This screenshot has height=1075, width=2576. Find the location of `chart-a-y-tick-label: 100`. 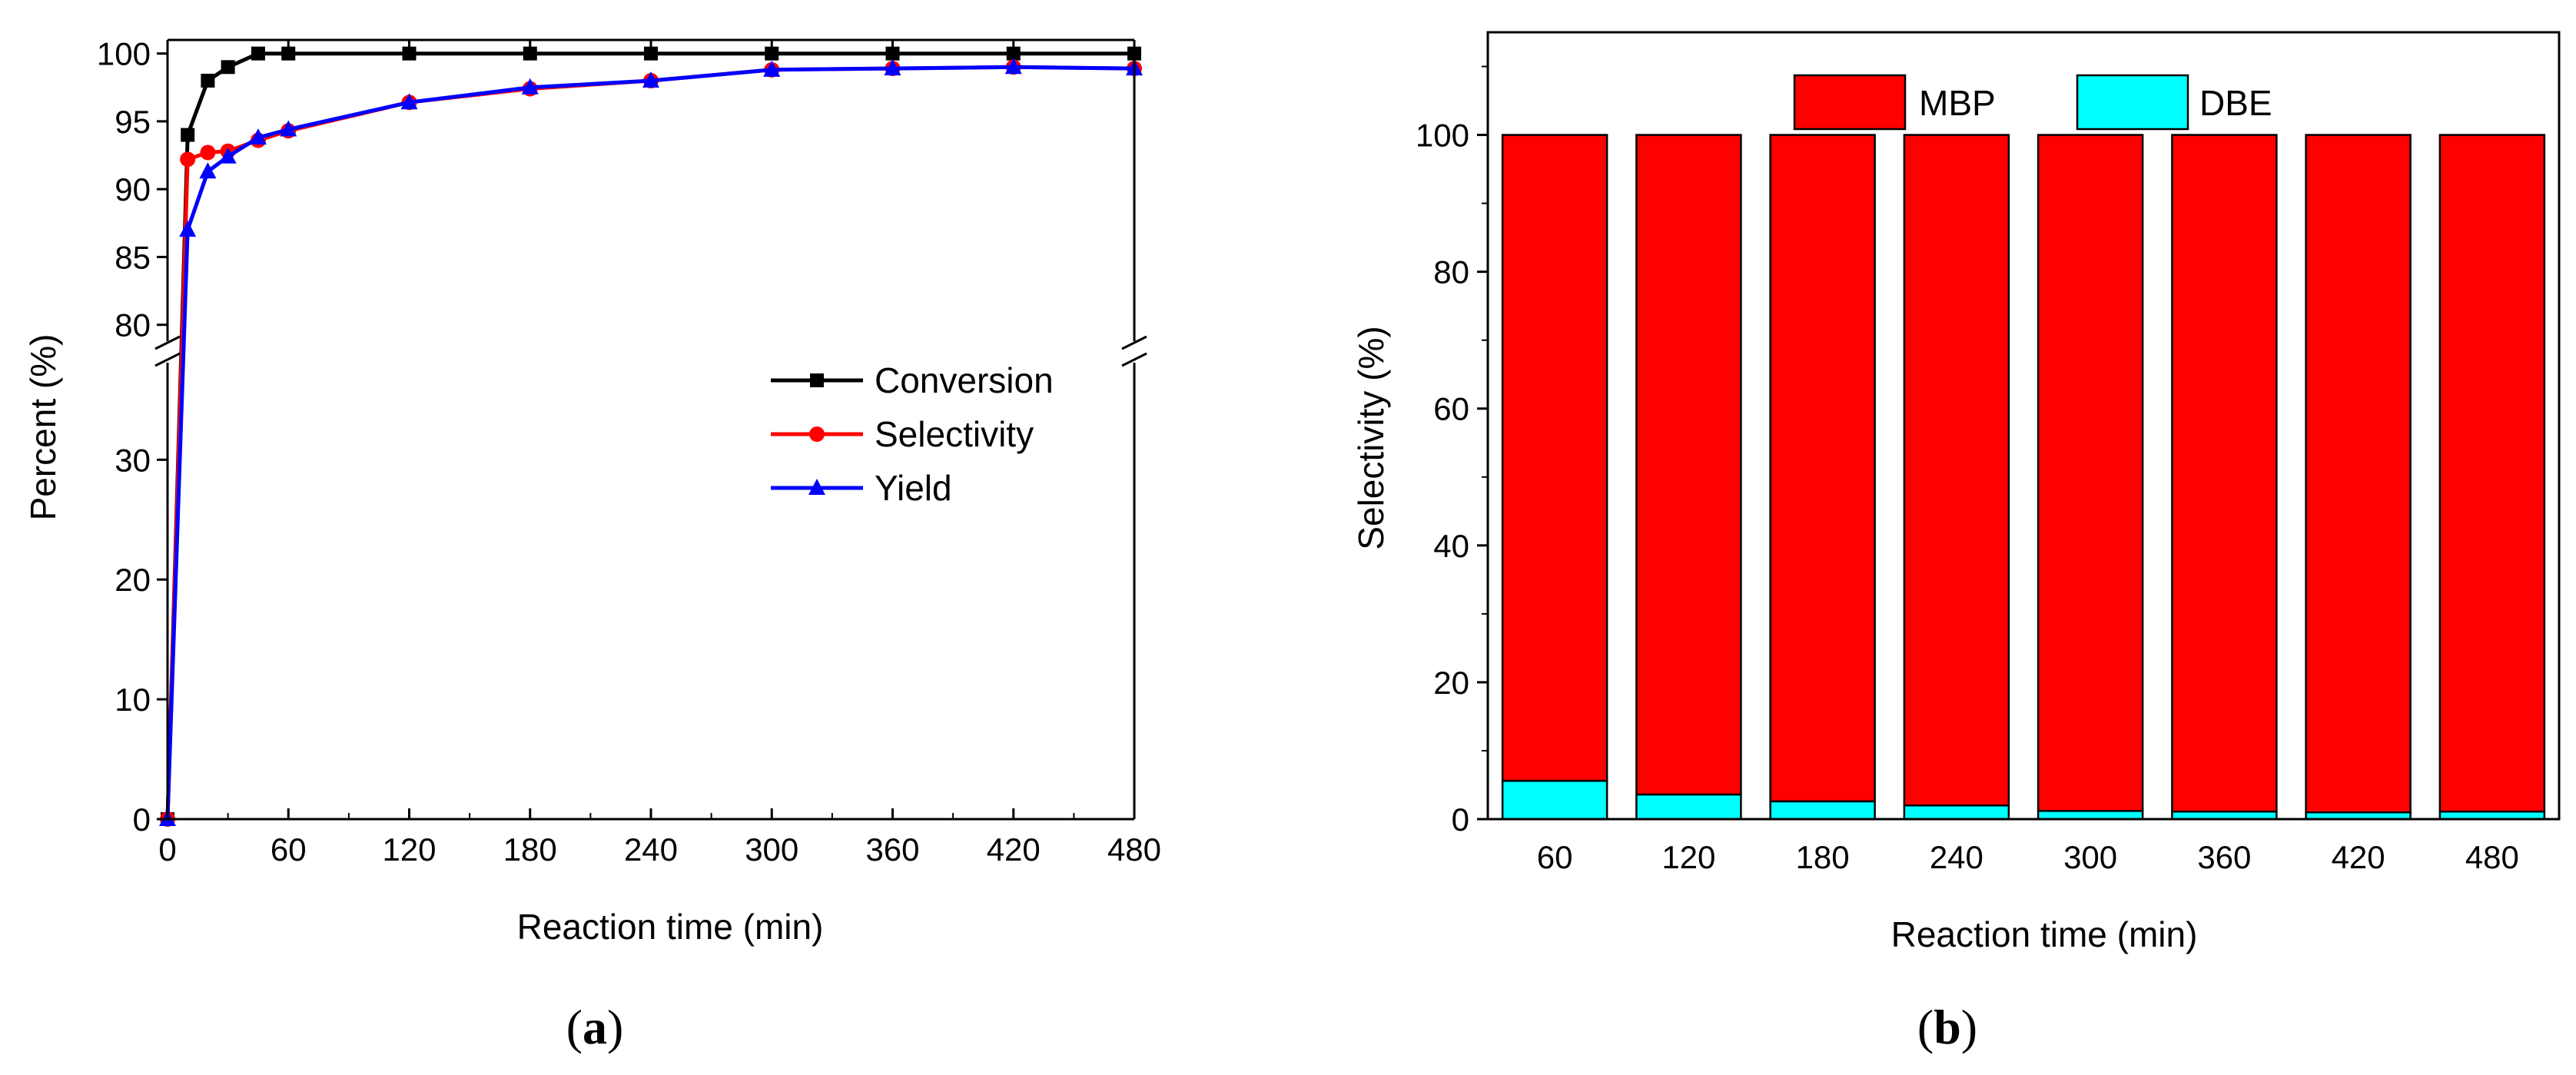

chart-a-y-tick-label: 100 is located at coordinates (124, 54).